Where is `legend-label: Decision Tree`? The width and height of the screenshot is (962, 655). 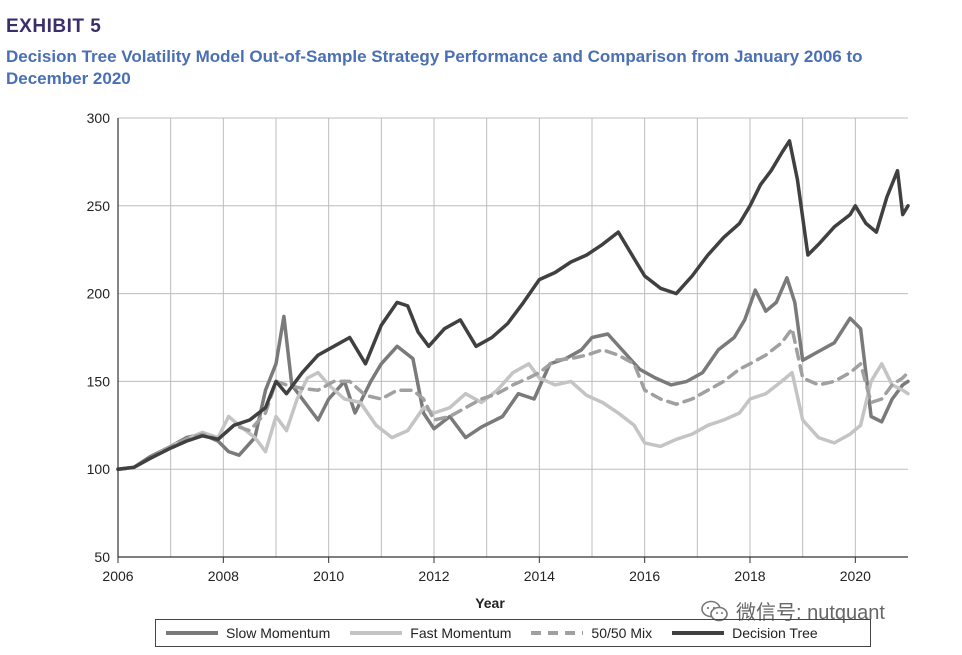
legend-label: Decision Tree is located at coordinates (775, 633).